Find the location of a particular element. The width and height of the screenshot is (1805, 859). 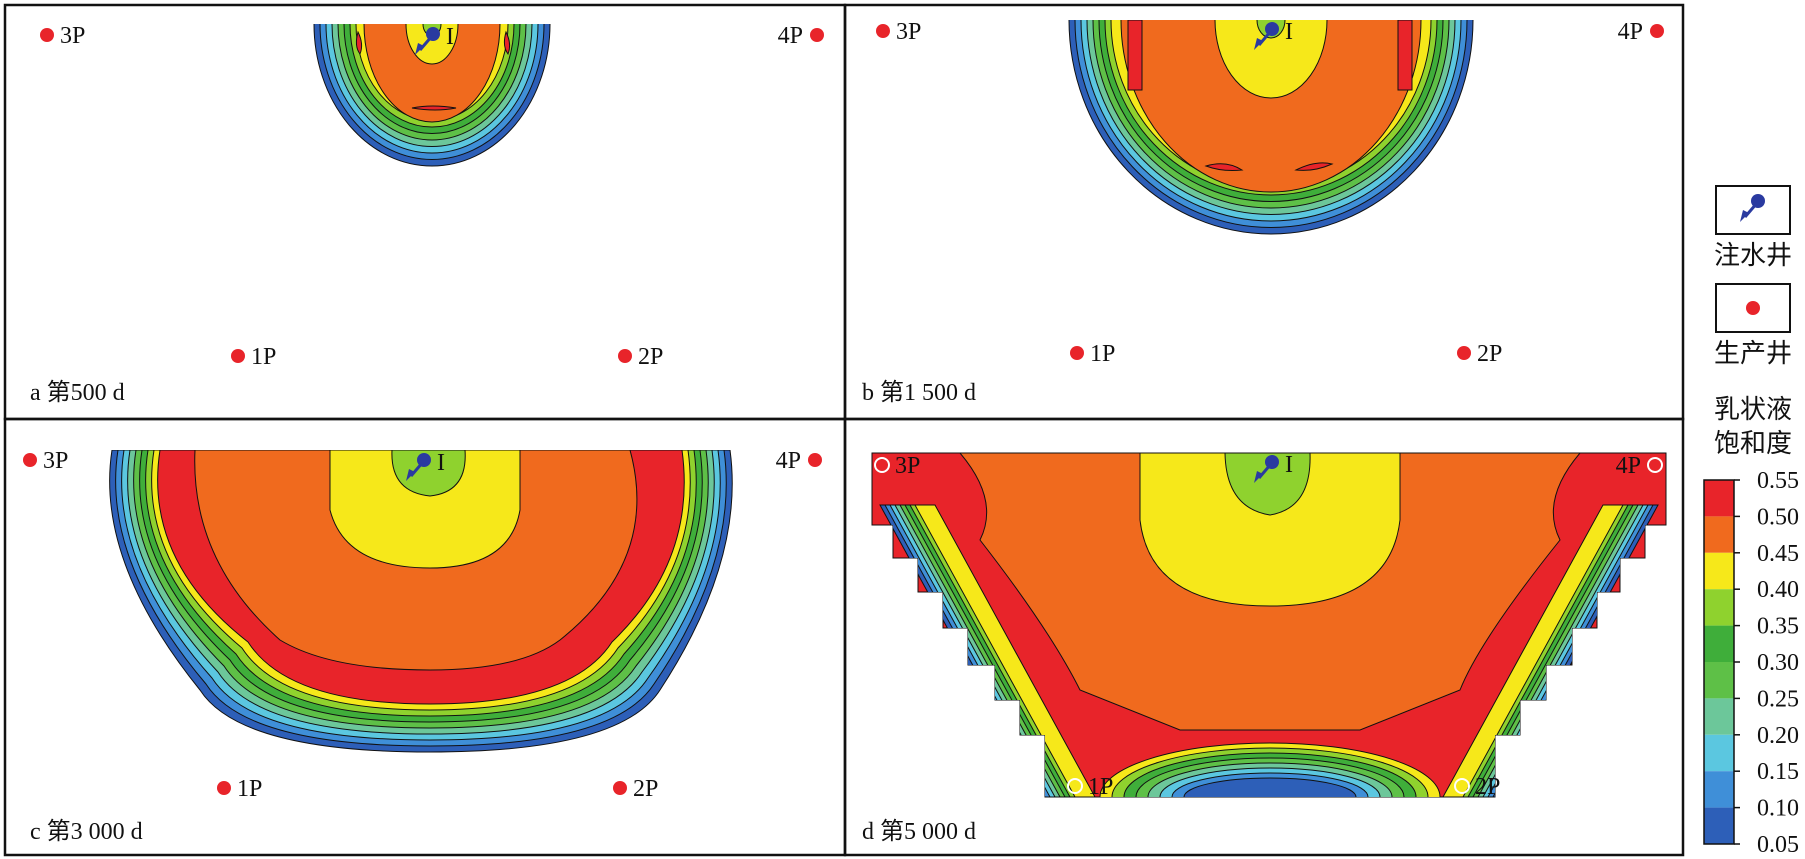

colorbar-tick-label: 0.20 is located at coordinates (1778, 736).